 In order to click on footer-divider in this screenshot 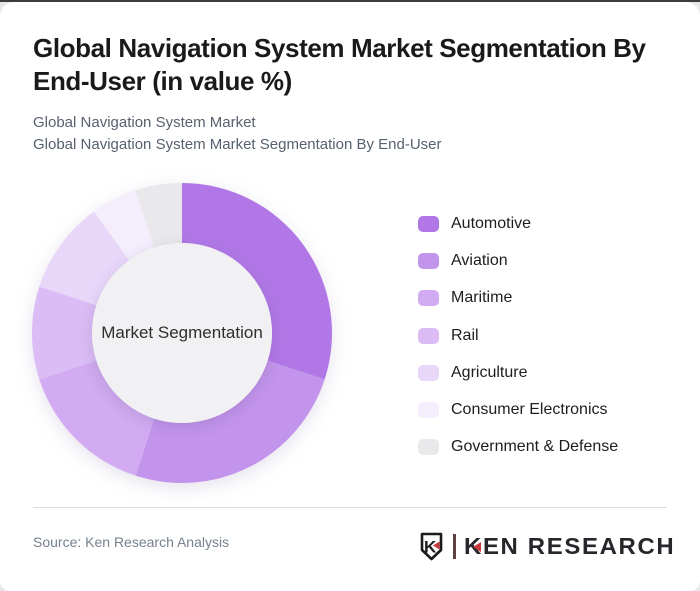, I will do `click(350, 507)`.